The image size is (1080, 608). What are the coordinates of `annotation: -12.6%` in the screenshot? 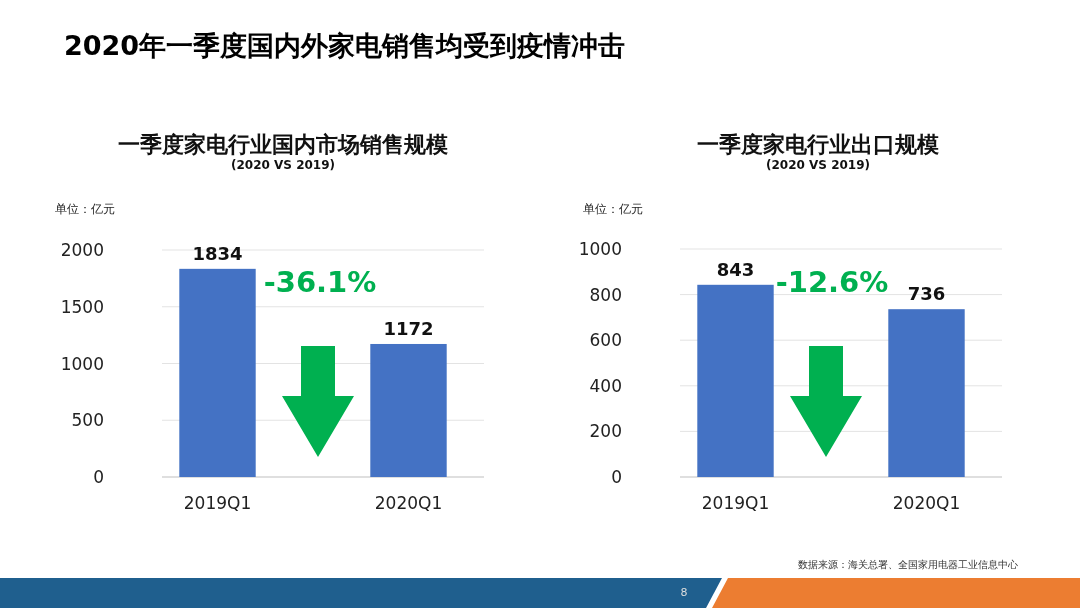 It's located at (832, 282).